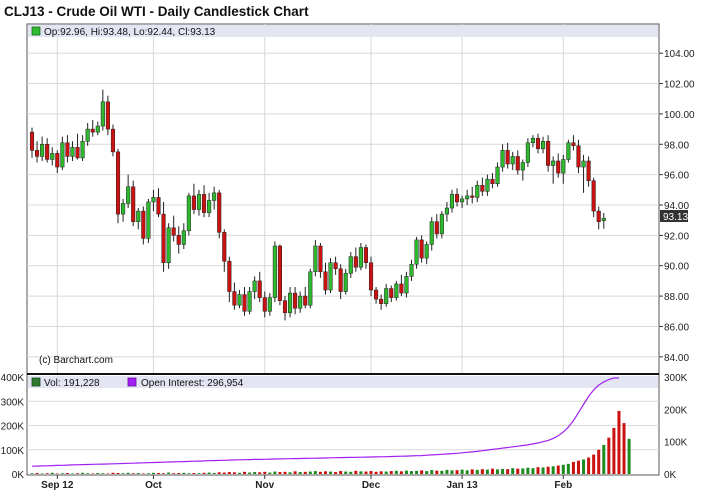 Image resolution: width=707 pixels, height=491 pixels. What do you see at coordinates (676, 410) in the screenshot?
I see `open-interest-tick-label: 200K` at bounding box center [676, 410].